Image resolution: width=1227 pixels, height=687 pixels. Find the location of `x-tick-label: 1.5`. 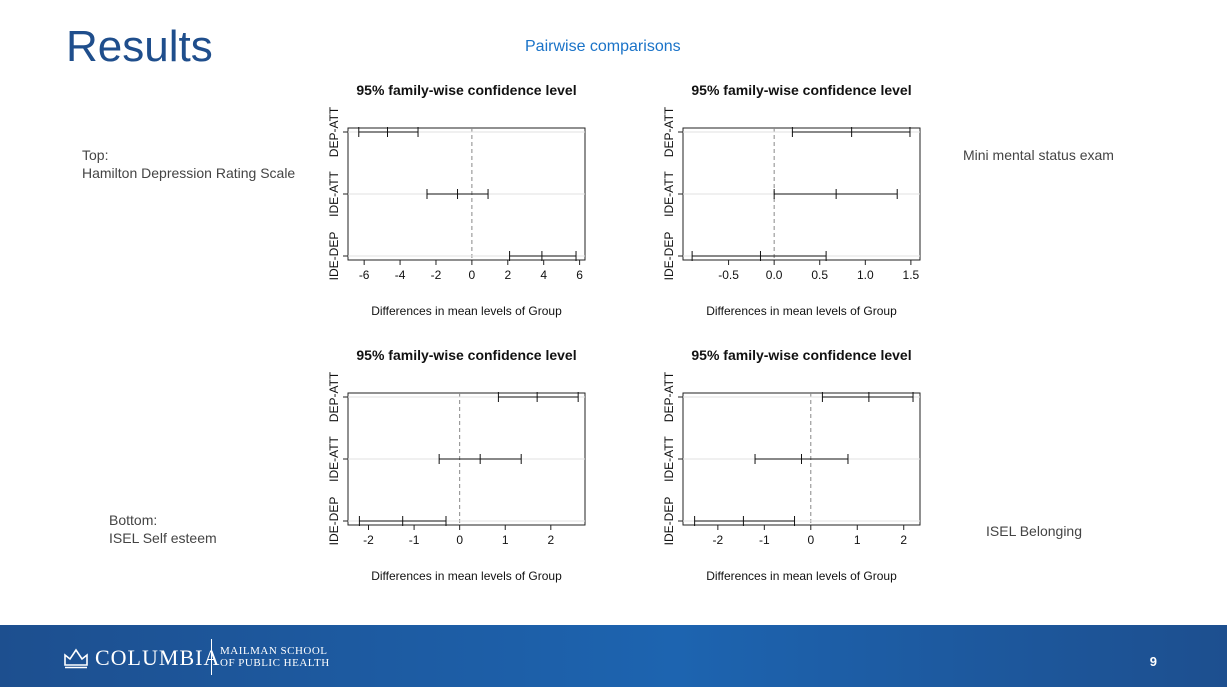

x-tick-label: 1.5 is located at coordinates (911, 275).